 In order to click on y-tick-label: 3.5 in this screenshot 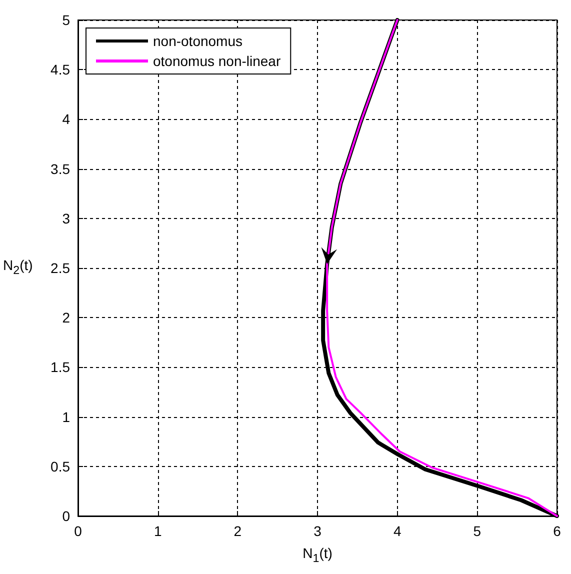, I will do `click(60, 168)`.